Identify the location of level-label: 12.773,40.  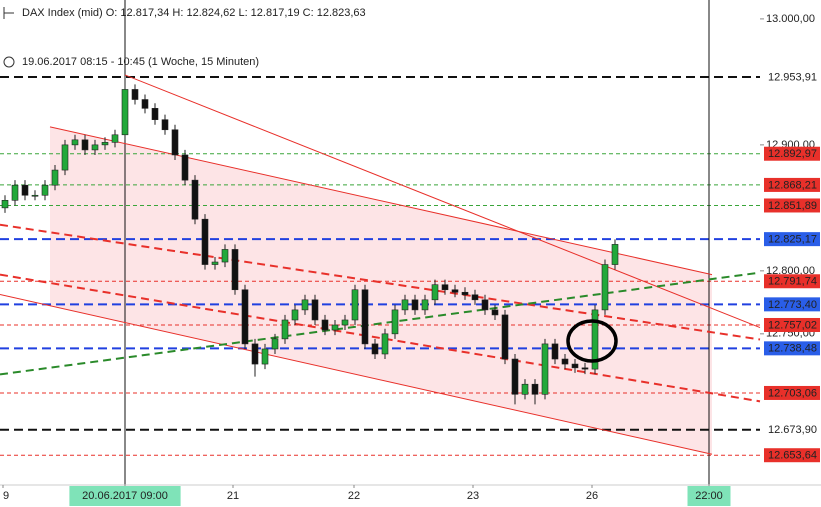
(792, 305).